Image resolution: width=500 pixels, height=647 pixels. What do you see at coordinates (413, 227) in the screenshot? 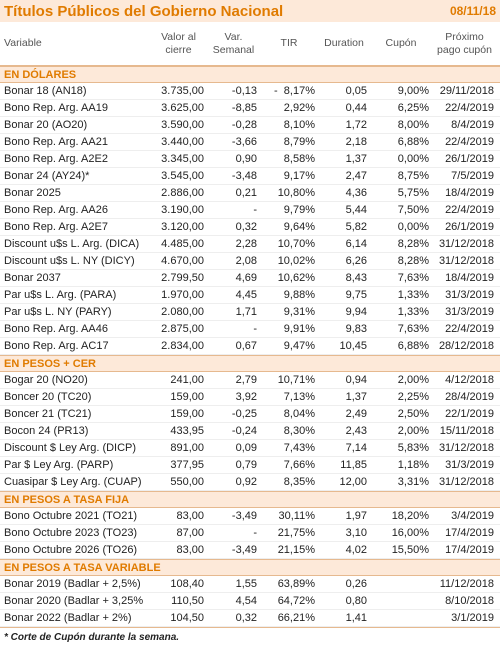
I see `cell: 0,00%` at bounding box center [413, 227].